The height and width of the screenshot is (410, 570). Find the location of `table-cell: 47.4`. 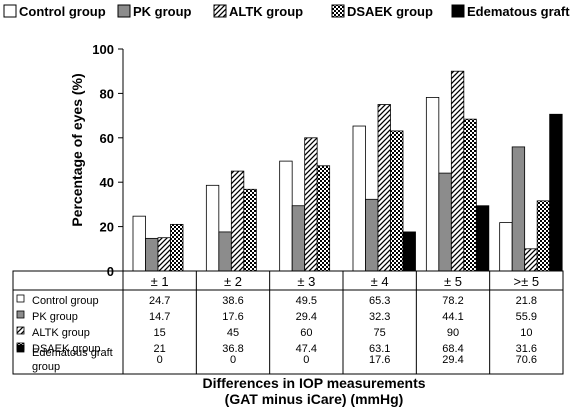

table-cell: 47.4 is located at coordinates (306, 349).